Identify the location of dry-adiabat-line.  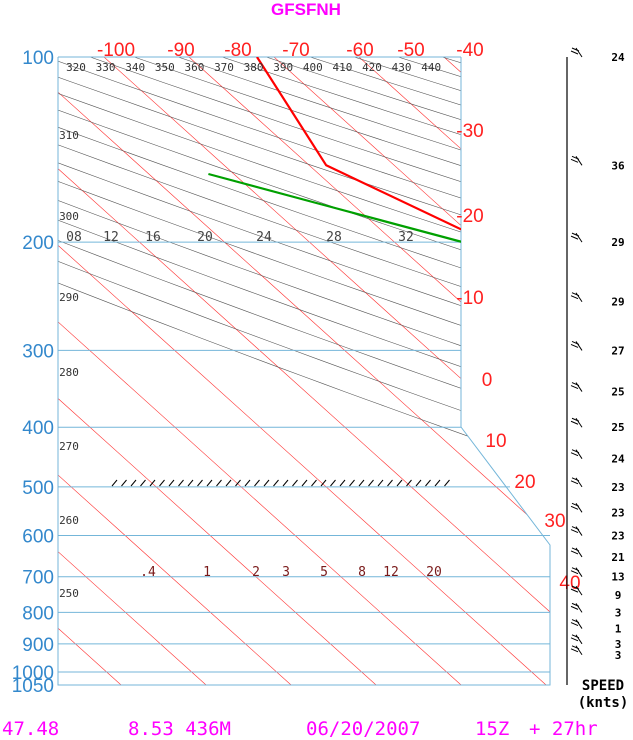
(496, 371).